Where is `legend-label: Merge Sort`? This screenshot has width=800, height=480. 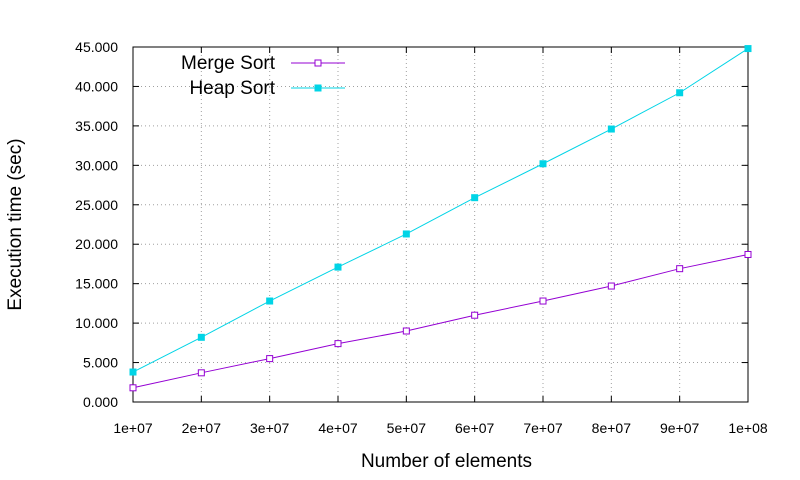 legend-label: Merge Sort is located at coordinates (228, 63).